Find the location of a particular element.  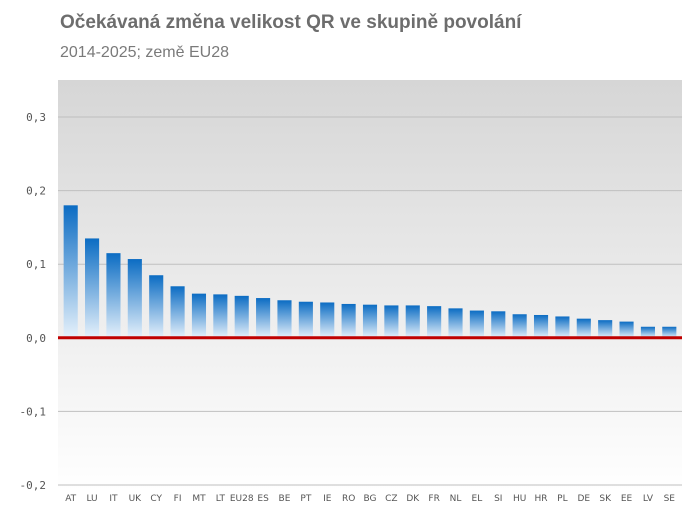

bar-eu28 is located at coordinates (241, 316).